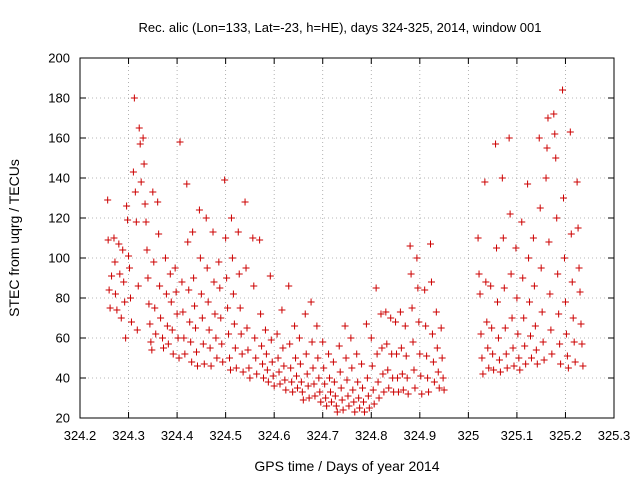 The height and width of the screenshot is (480, 640). I want to click on x-tick-label: 324.8, so click(371, 435).